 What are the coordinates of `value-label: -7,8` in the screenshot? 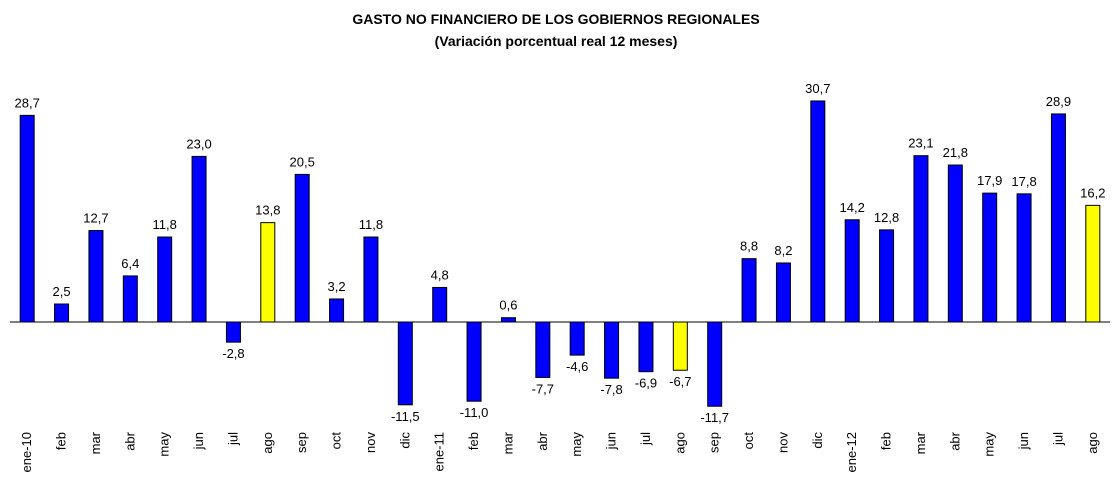 It's located at (611, 389).